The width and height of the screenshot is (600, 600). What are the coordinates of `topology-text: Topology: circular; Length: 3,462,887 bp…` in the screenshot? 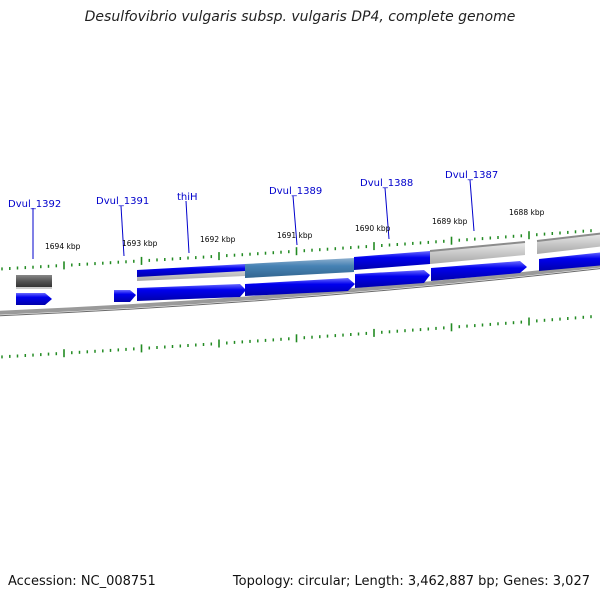 It's located at (411, 581).